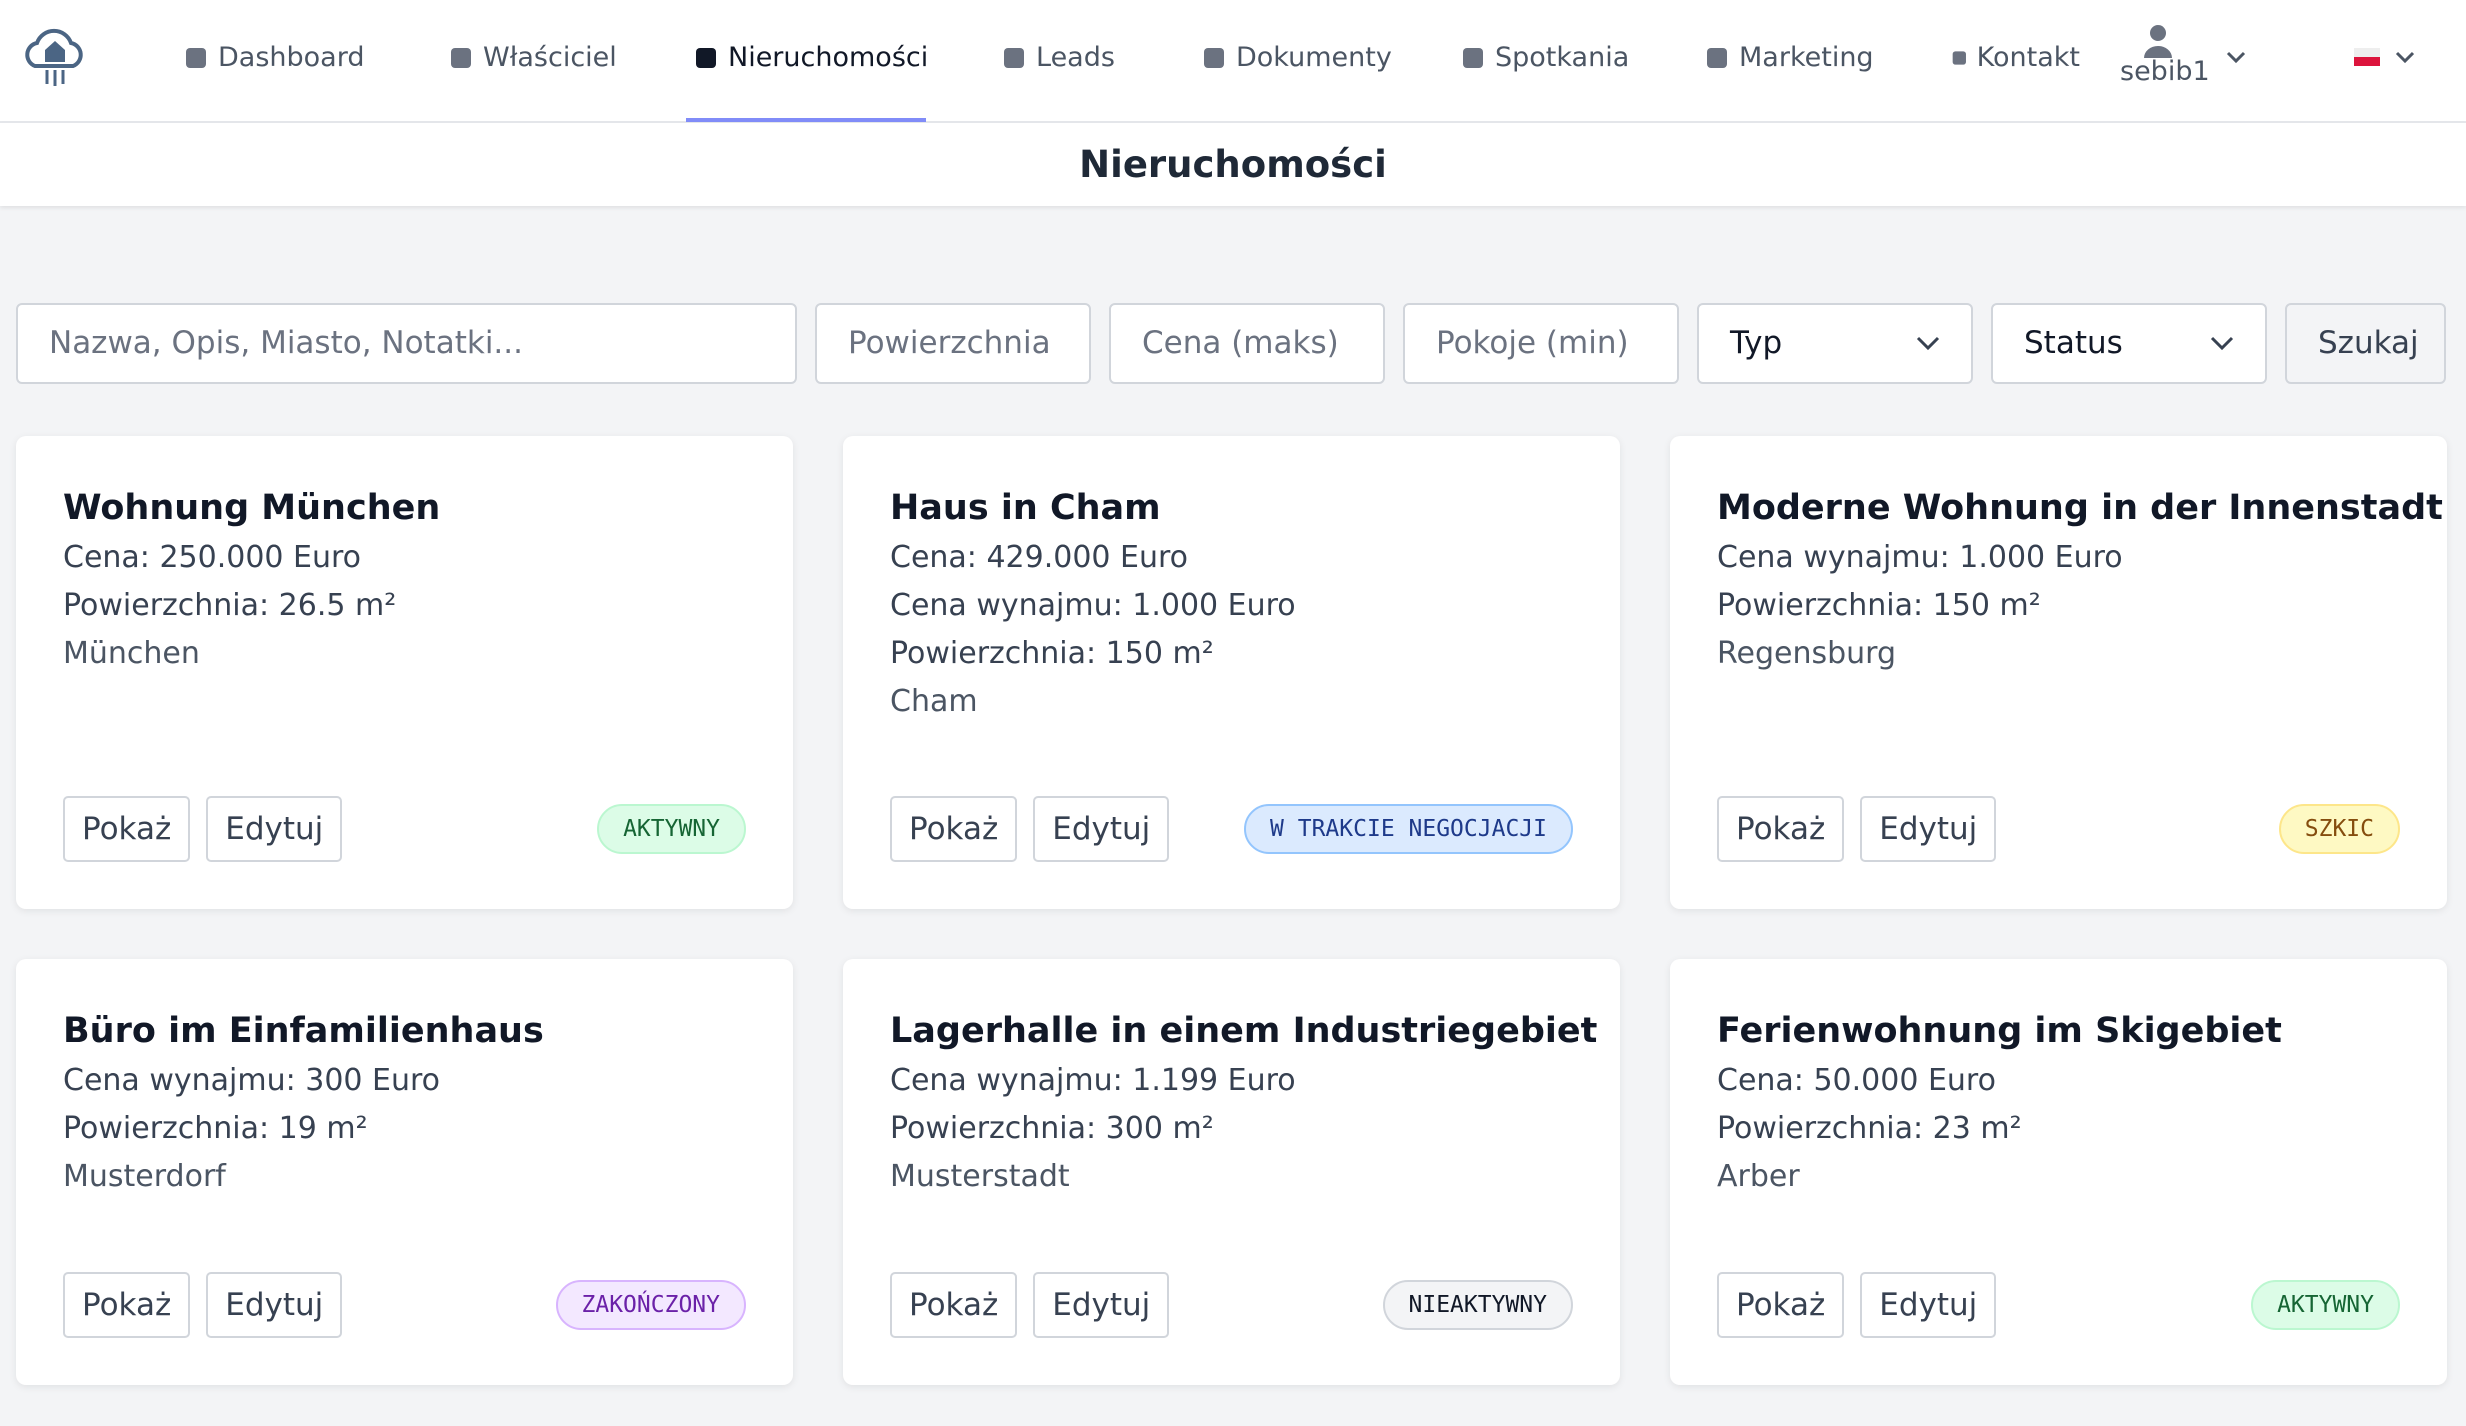  What do you see at coordinates (2367, 57) in the screenshot?
I see `flag-pl` at bounding box center [2367, 57].